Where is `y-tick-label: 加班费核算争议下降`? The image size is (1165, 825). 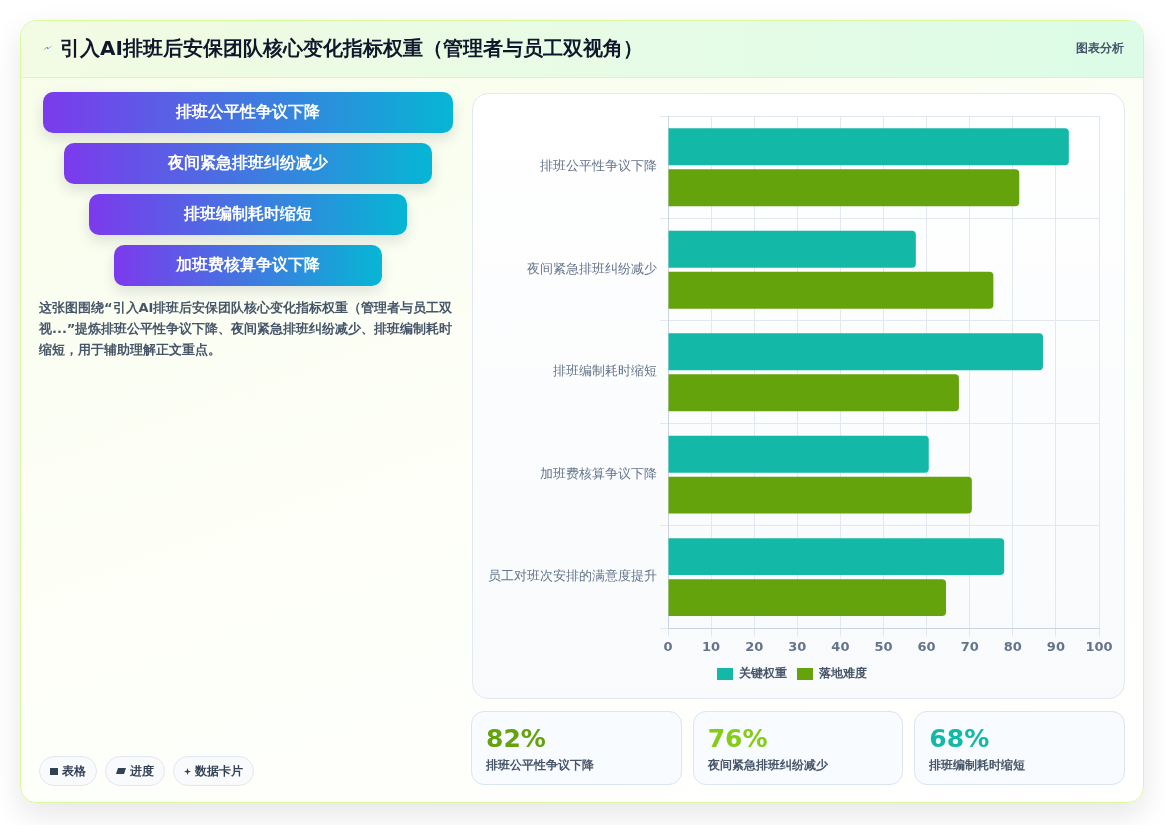 y-tick-label: 加班费核算争议下降 is located at coordinates (598, 473).